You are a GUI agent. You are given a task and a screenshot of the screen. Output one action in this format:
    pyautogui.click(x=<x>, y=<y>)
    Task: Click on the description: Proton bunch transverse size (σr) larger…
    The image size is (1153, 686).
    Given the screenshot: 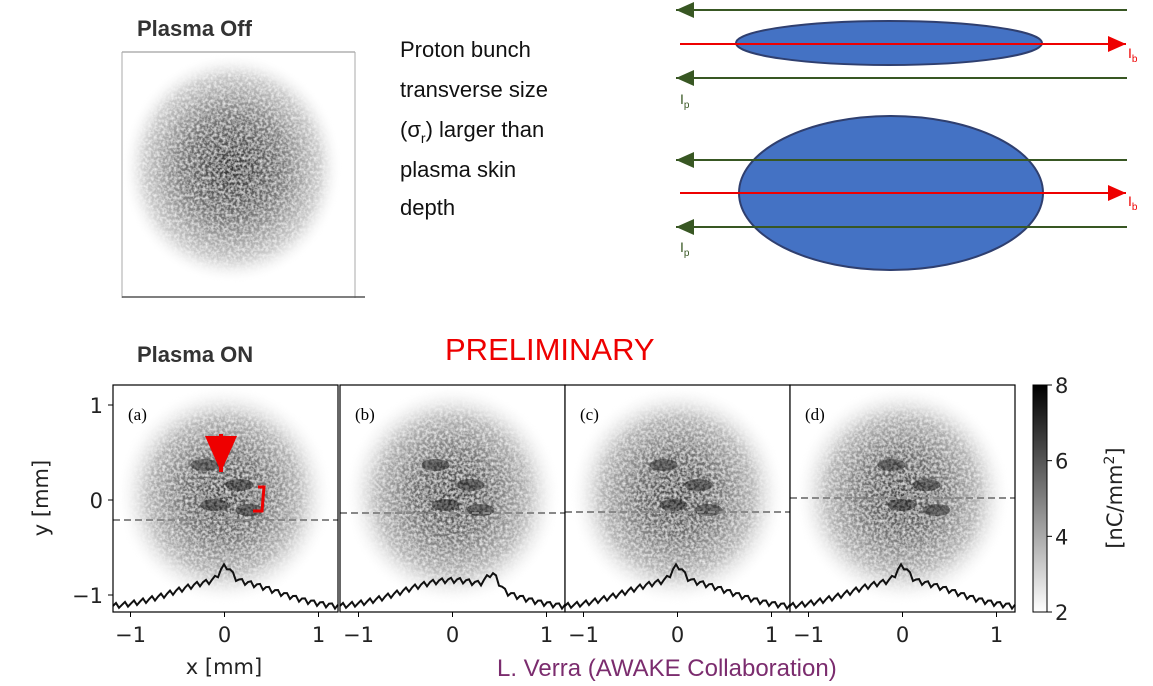 What is the action you would take?
    pyautogui.click(x=477, y=128)
    